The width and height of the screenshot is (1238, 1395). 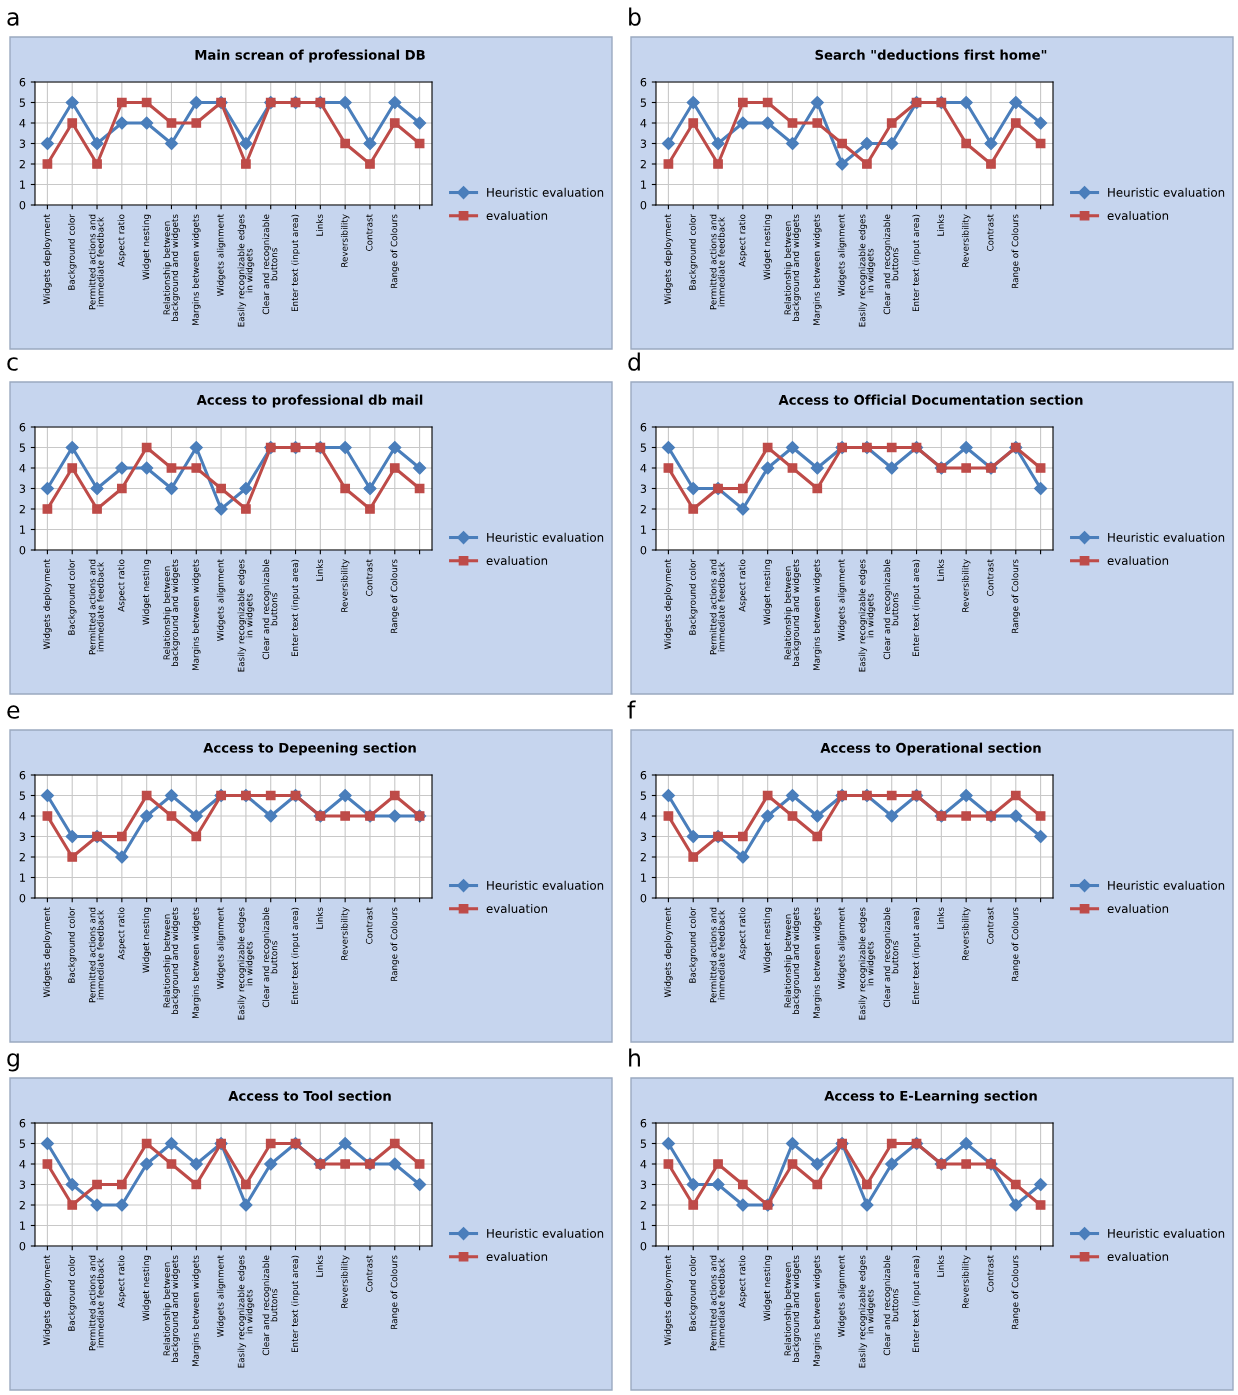 I want to click on text: b, so click(x=635, y=16).